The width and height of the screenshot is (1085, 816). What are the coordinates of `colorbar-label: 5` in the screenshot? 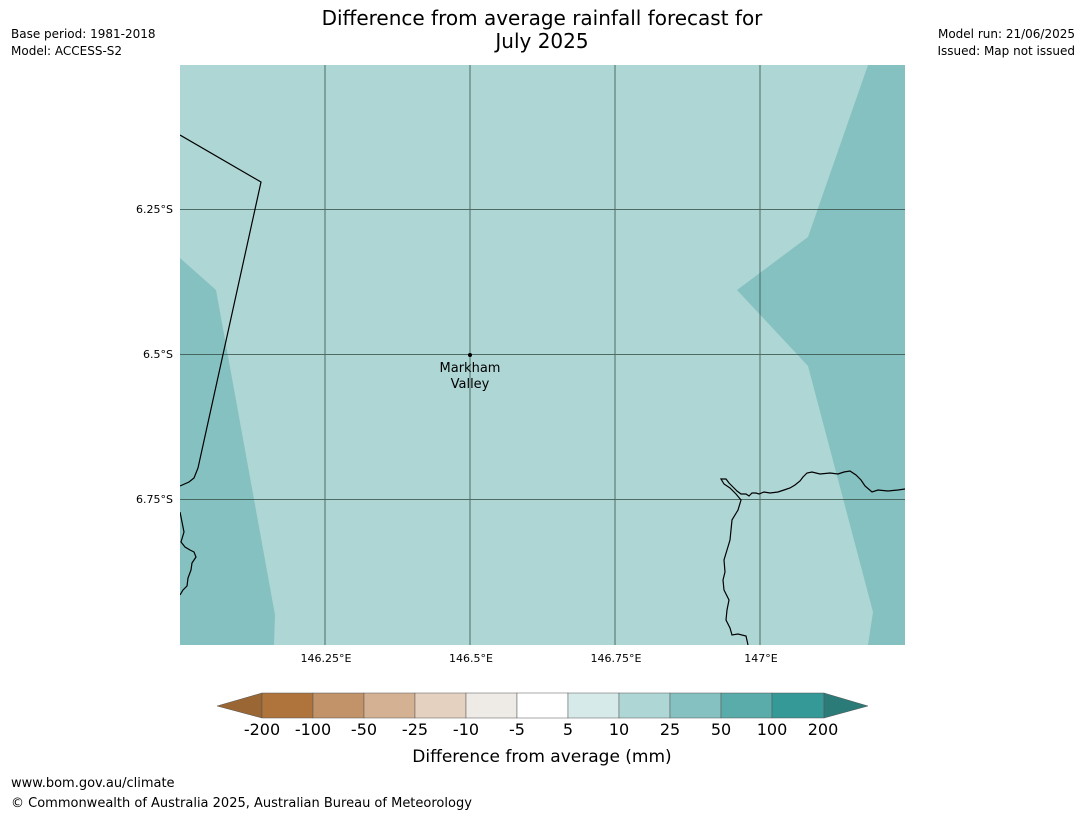 It's located at (568, 729).